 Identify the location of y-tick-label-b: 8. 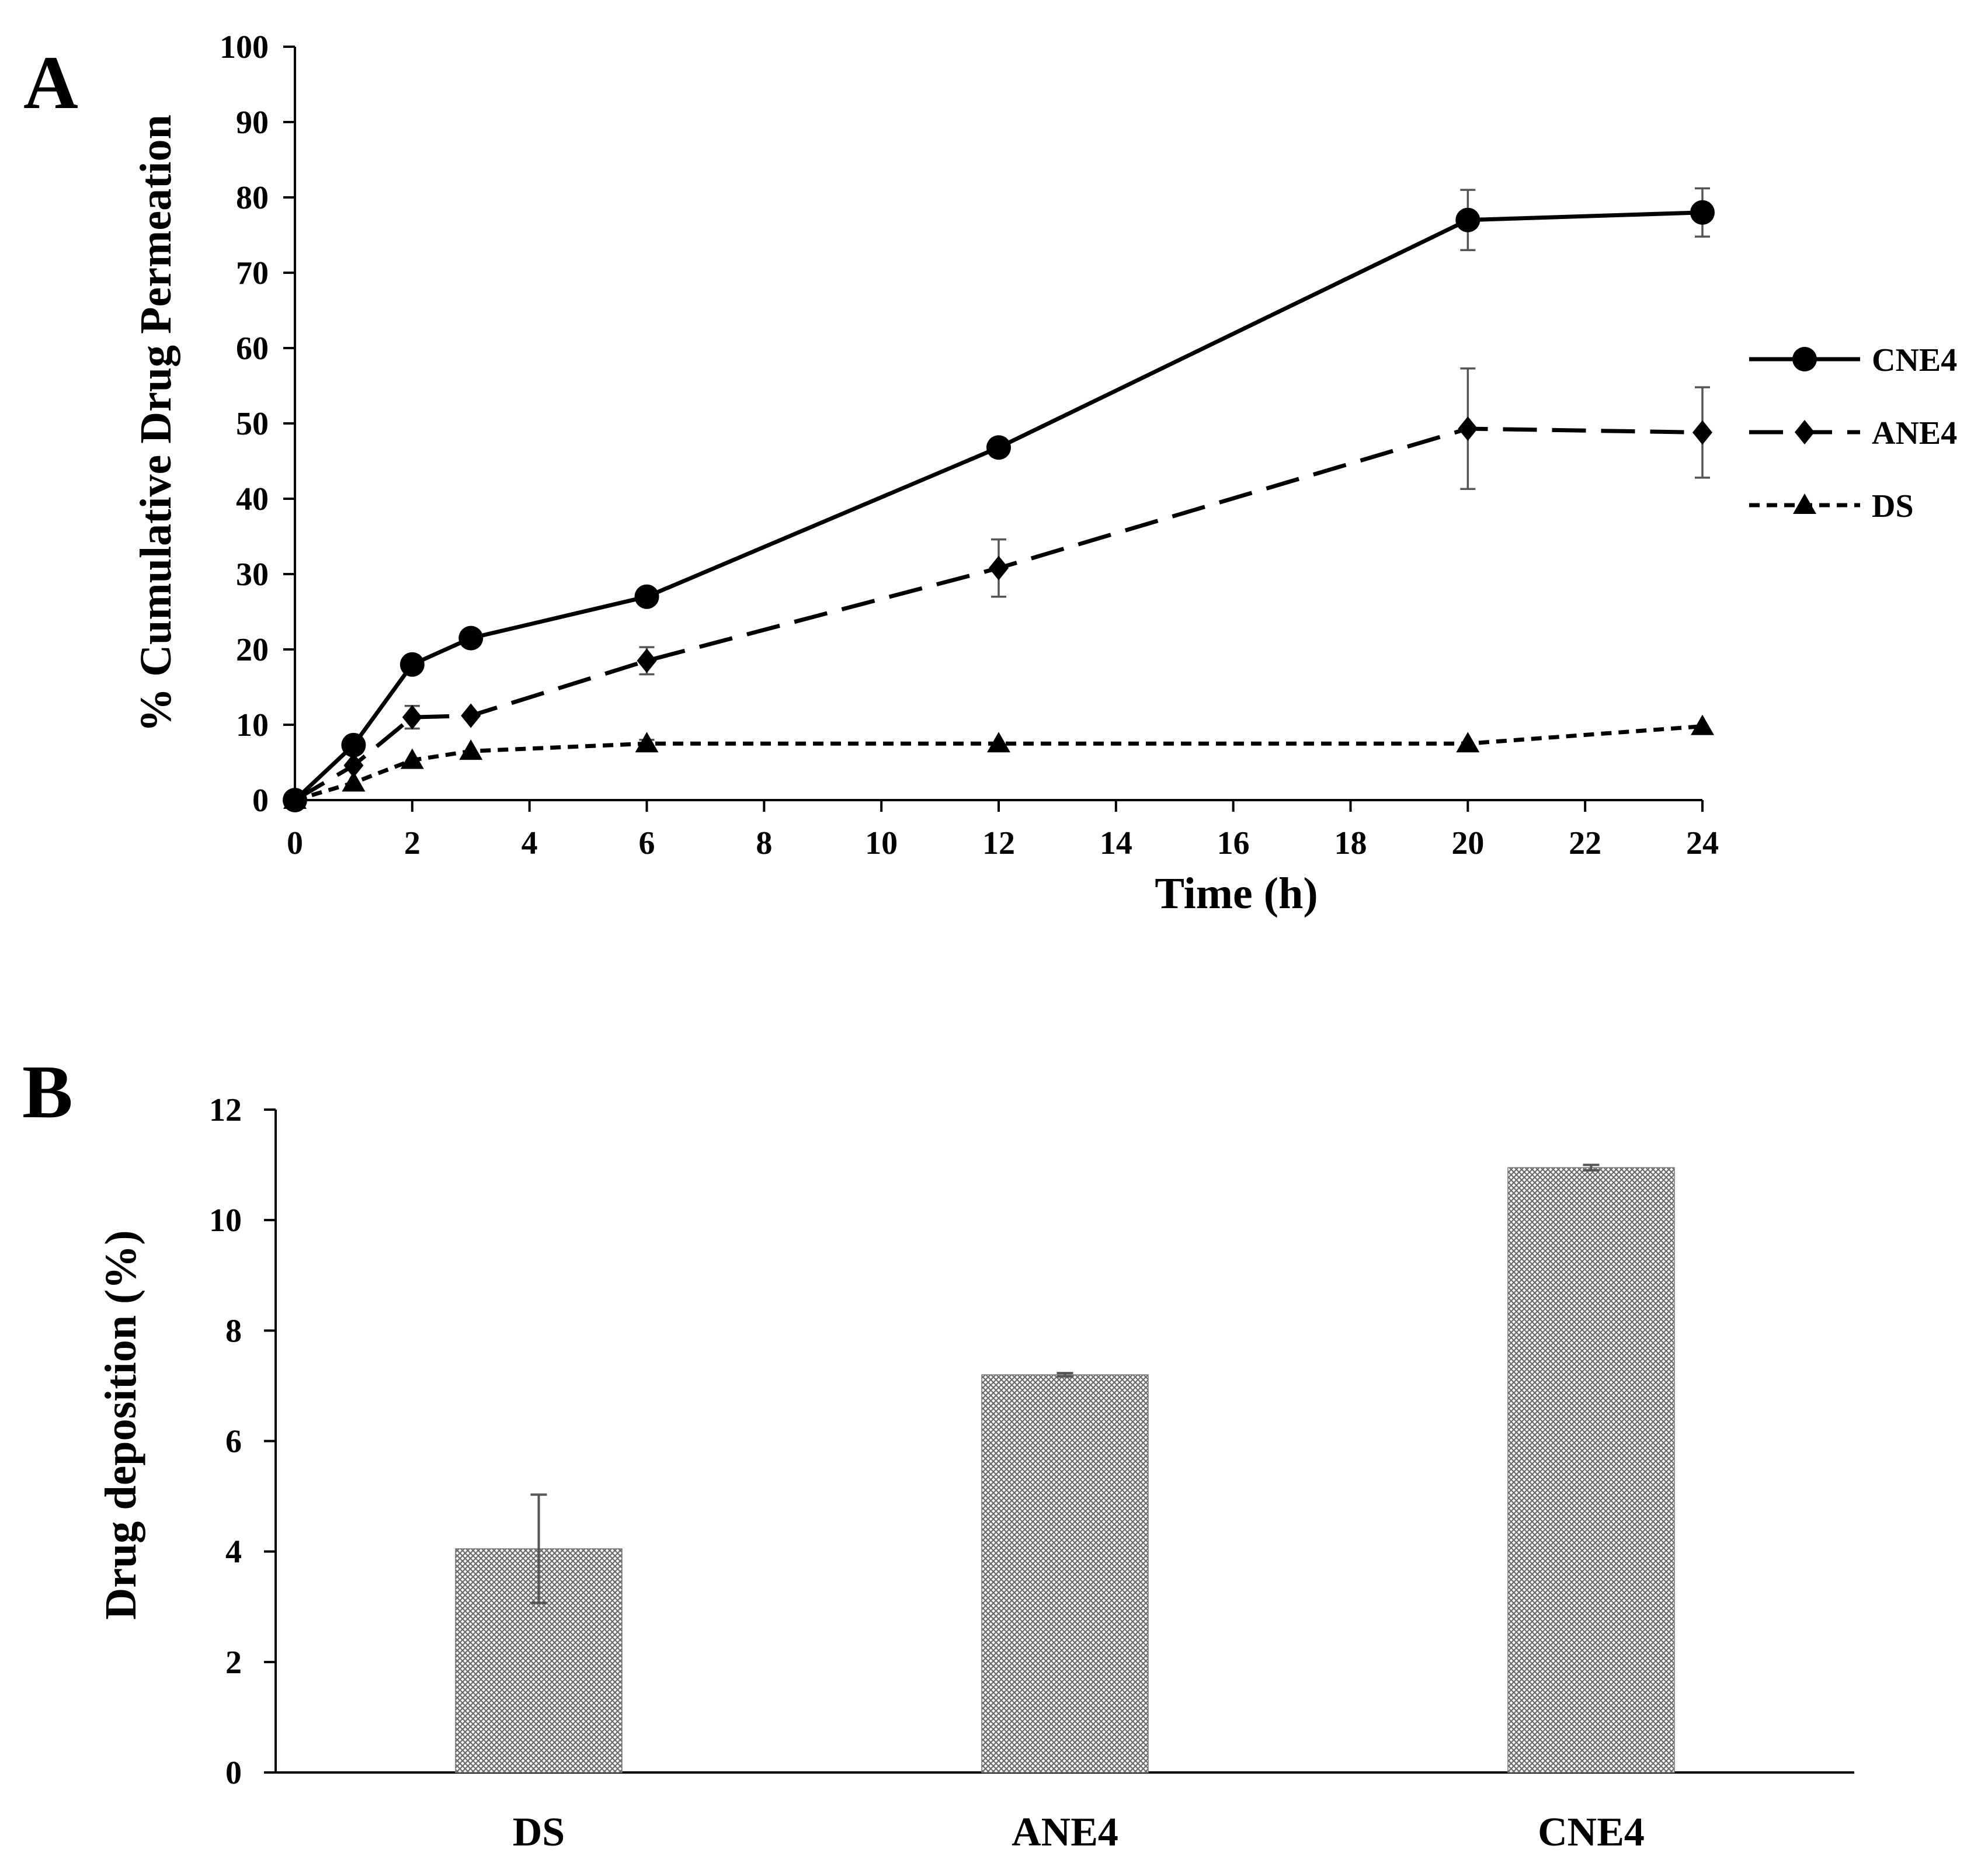
(233, 1331).